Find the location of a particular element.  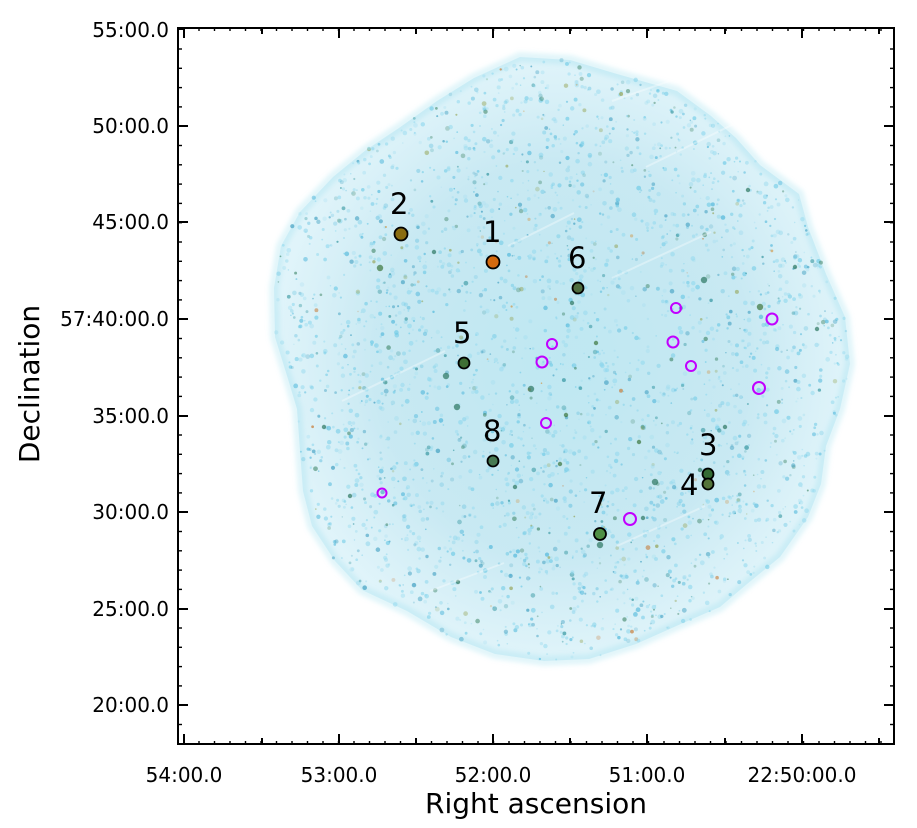

y-tick-35: 35:00.0 is located at coordinates (130, 416).